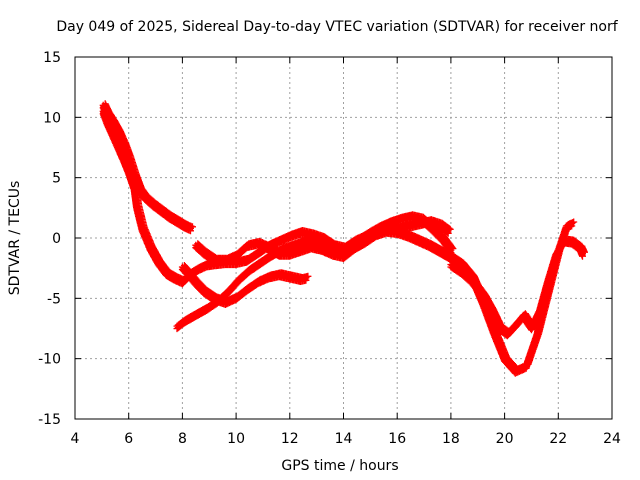 Image resolution: width=640 pixels, height=480 pixels. What do you see at coordinates (15, 238) in the screenshot?
I see `y-axis-label: SDTVAR / TECUs` at bounding box center [15, 238].